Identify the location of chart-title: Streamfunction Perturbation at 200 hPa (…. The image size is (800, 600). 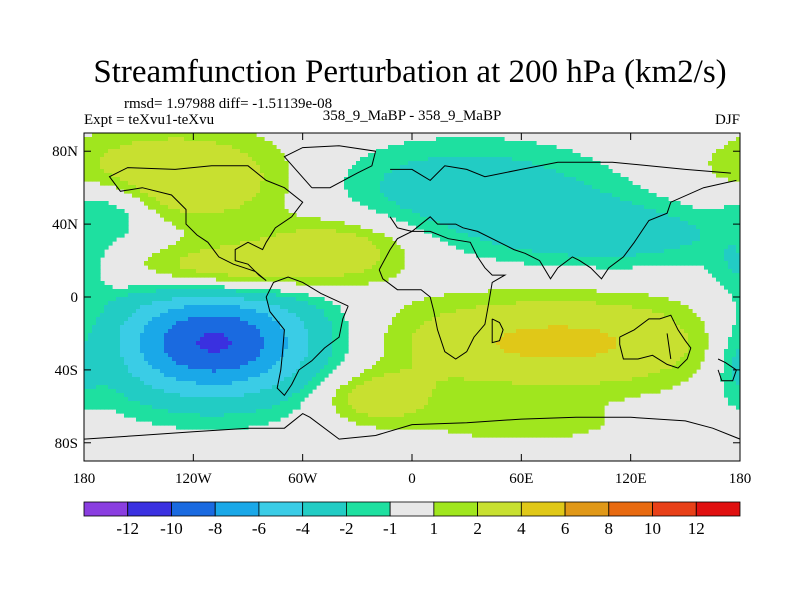
(409, 72).